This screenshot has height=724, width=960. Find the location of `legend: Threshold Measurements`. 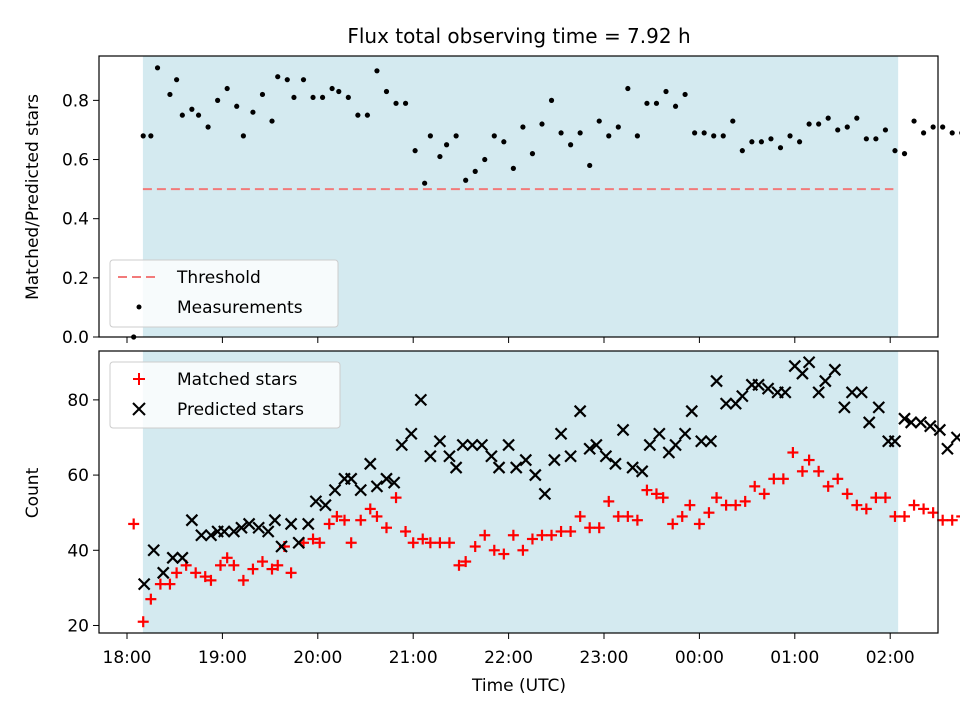

legend: Threshold Measurements is located at coordinates (224, 293).